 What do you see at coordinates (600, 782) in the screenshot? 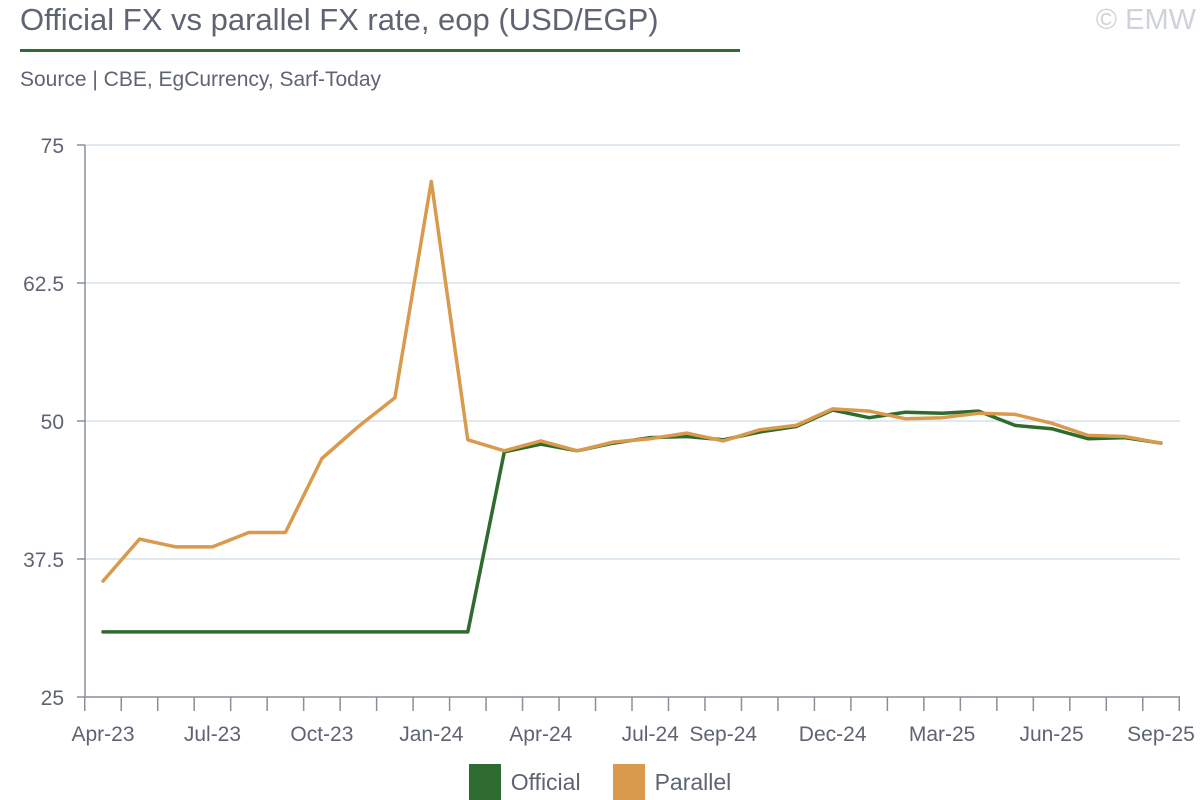
I see `legend: Official Parallel` at bounding box center [600, 782].